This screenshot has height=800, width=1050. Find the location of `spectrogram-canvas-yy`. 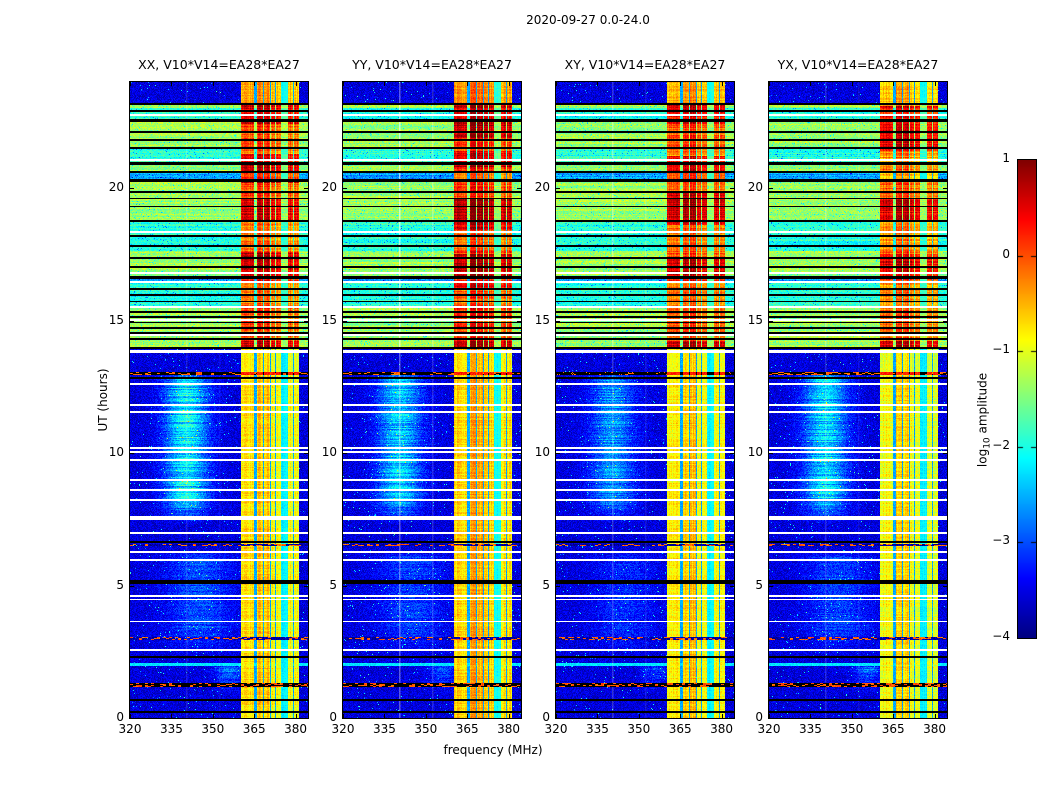

spectrogram-canvas-yy is located at coordinates (432, 400).